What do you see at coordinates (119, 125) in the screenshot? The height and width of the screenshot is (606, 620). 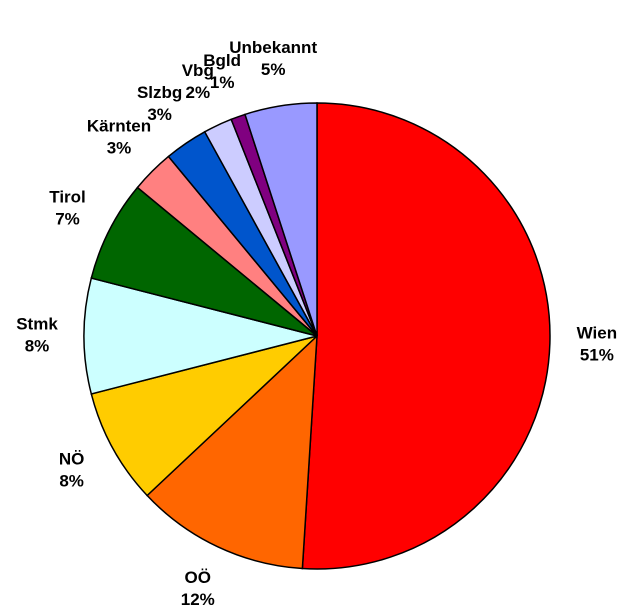 I see `slice-label: Kärnten` at bounding box center [119, 125].